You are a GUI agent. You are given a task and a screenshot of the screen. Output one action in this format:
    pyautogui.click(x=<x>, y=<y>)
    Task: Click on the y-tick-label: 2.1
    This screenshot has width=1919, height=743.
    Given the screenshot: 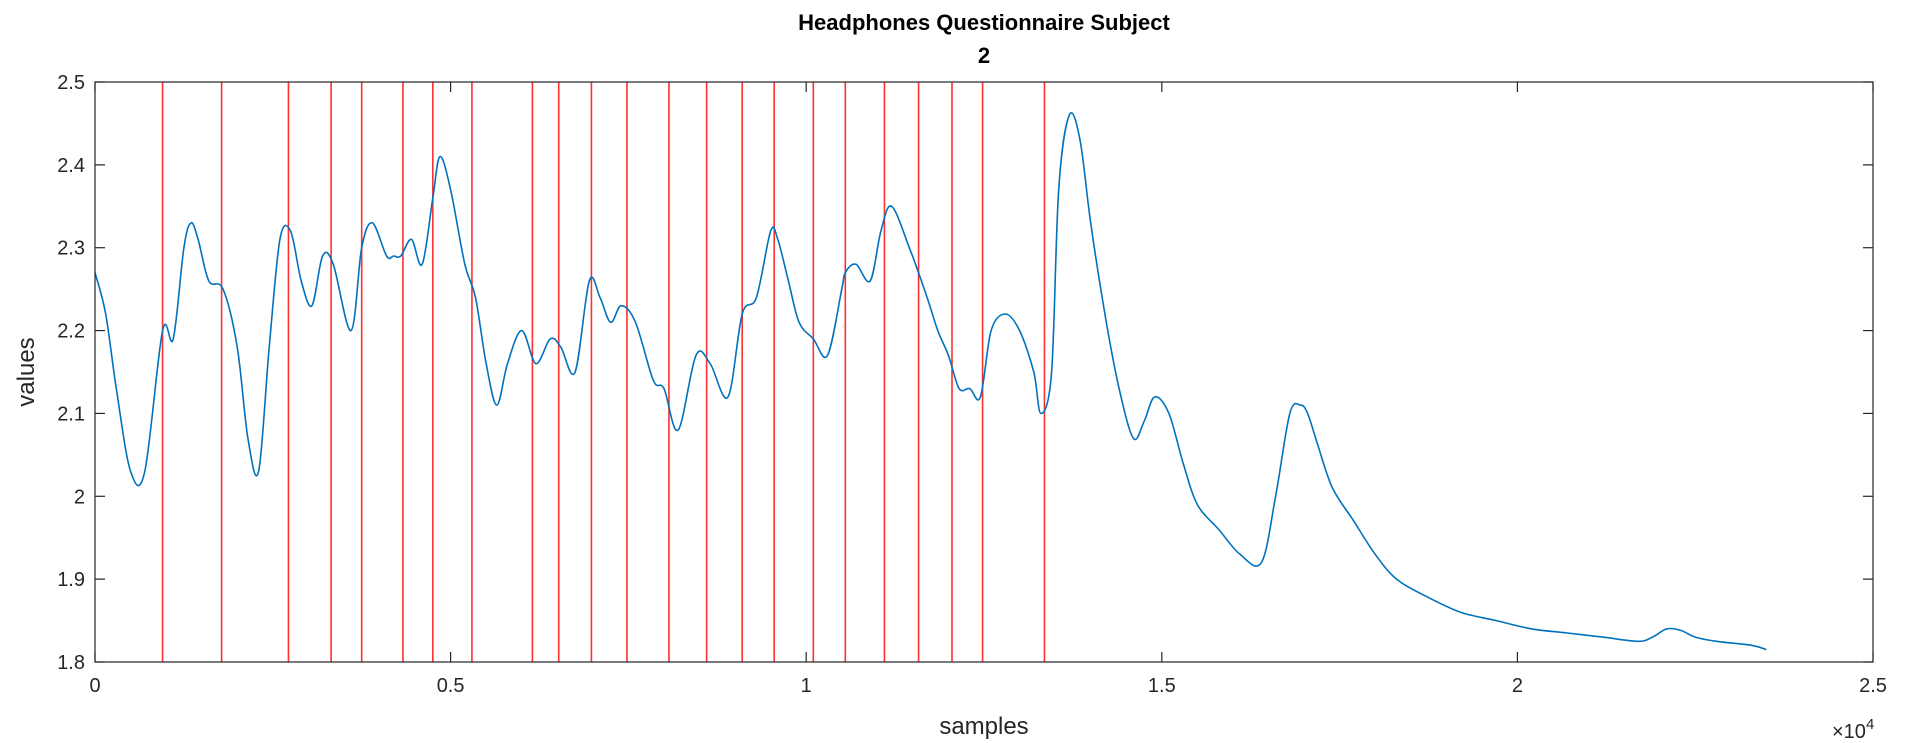 What is the action you would take?
    pyautogui.click(x=71, y=414)
    